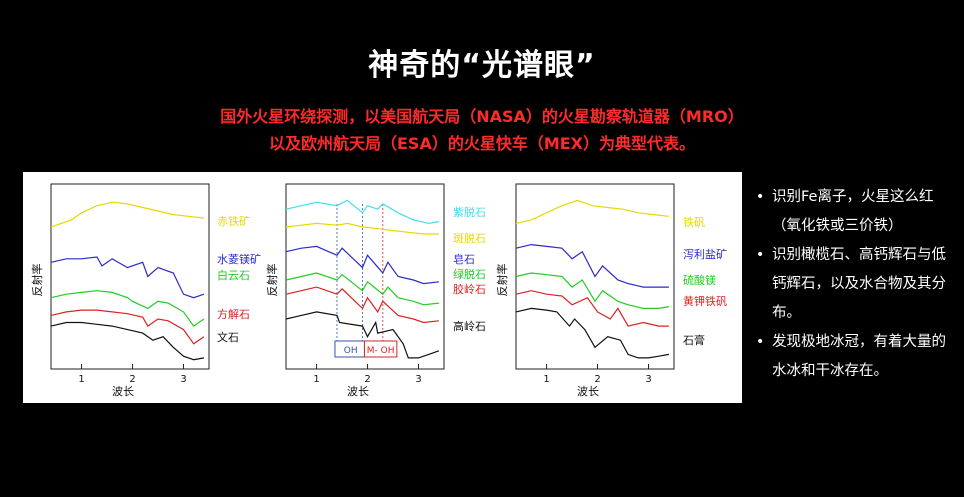  I want to click on series-label: 胶岭石, so click(469, 289).